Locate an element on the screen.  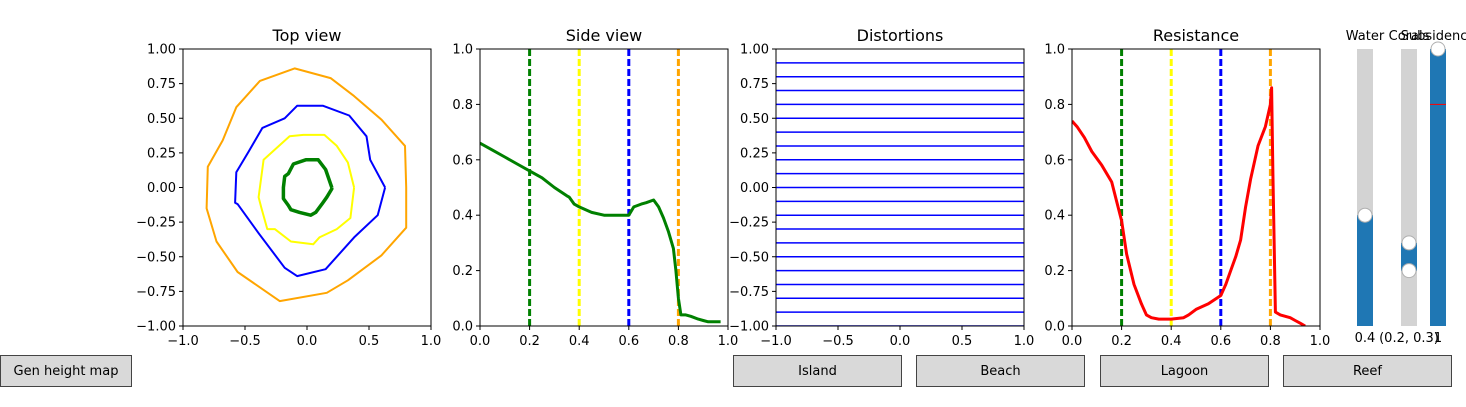
water-slider-fill is located at coordinates (1365, 270).